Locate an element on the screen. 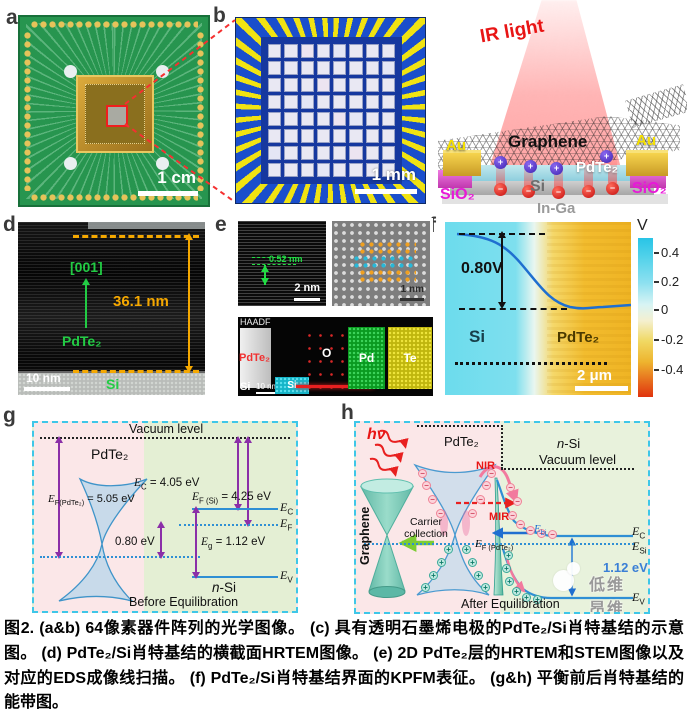 This screenshot has height=721, width=687. vacuum-level-line is located at coordinates (165, 438).